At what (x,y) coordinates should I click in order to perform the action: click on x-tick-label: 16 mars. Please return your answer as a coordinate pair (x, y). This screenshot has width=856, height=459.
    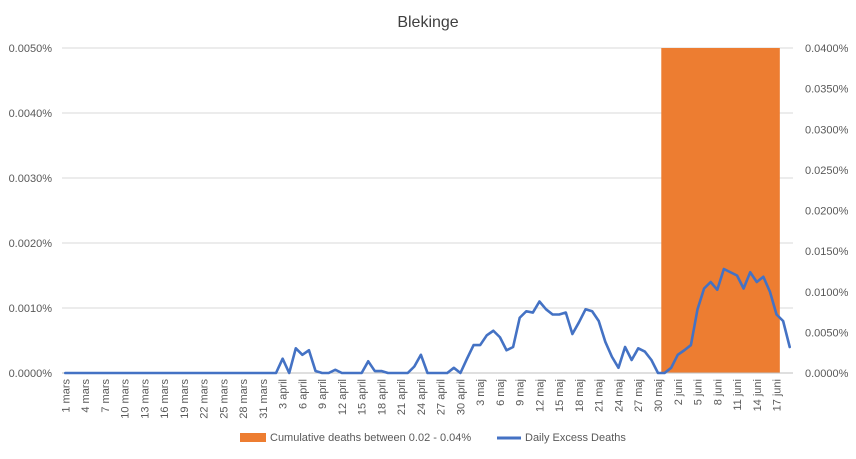
    Looking at the image, I should click on (165, 399).